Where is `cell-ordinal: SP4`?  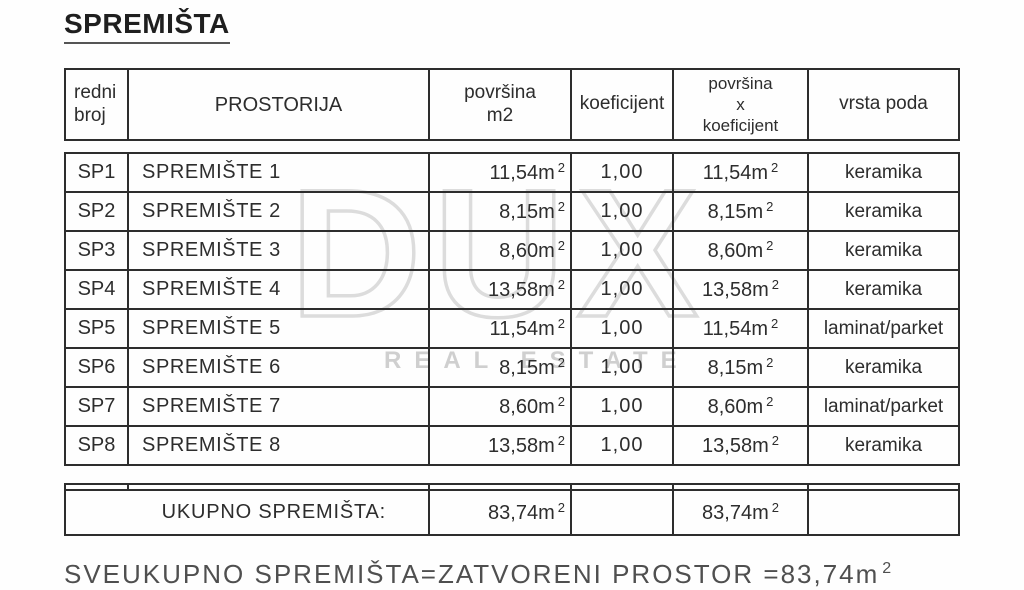 cell-ordinal: SP4 is located at coordinates (96, 289).